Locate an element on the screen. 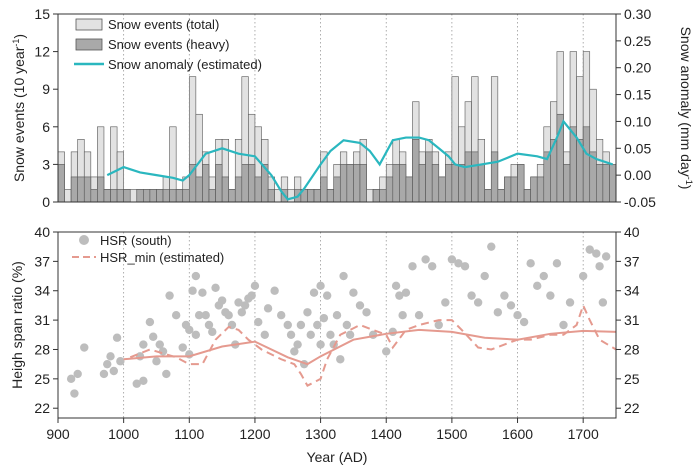  top-right-tick-label-1: 0.00 is located at coordinates (637, 175).